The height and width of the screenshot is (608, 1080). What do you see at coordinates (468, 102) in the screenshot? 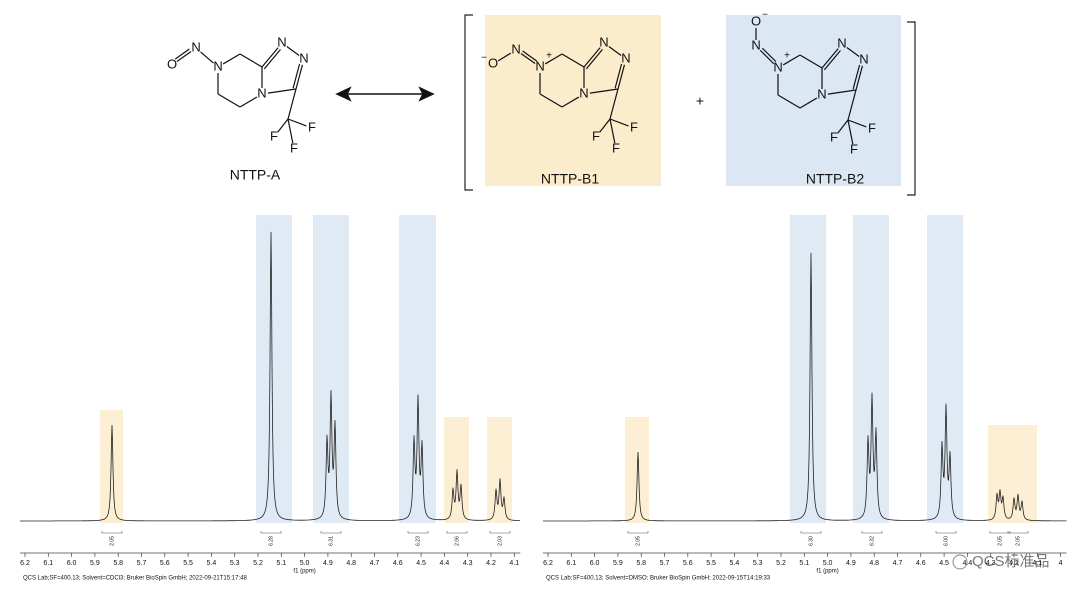
I see `bracket-left` at bounding box center [468, 102].